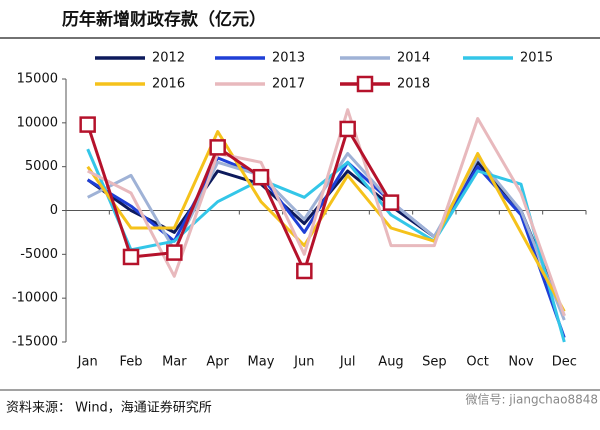 The image size is (600, 430). Describe the element at coordinates (261, 362) in the screenshot. I see `x-tick-label: May` at that location.